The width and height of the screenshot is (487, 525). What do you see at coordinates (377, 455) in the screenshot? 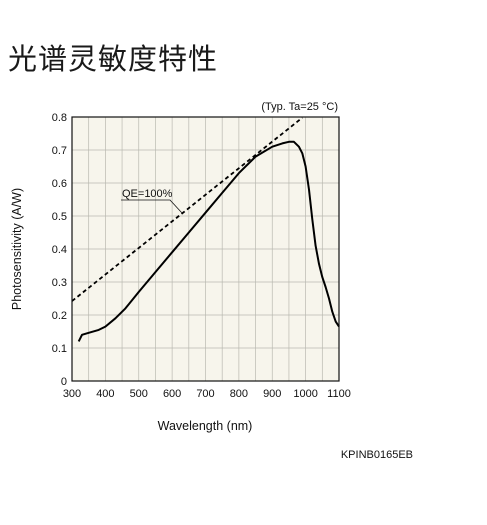
I see `figure-code: KPINB0165EB` at bounding box center [377, 455].